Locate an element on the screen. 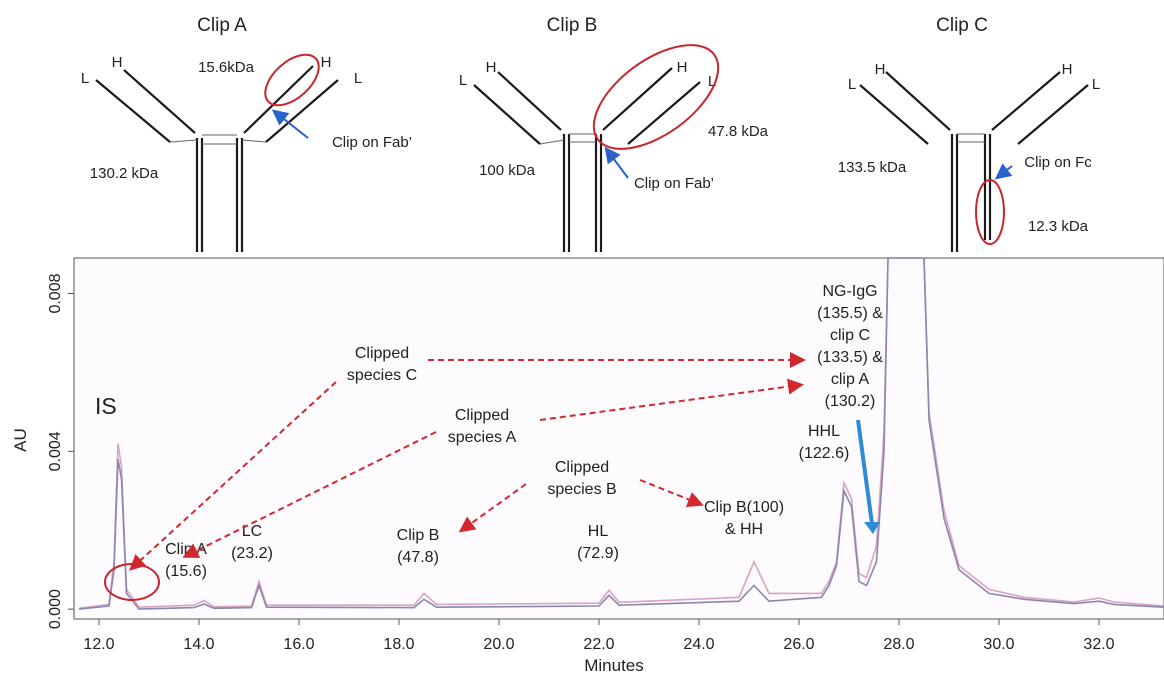 The image size is (1164, 675). y-axis-title: AU is located at coordinates (20, 440).